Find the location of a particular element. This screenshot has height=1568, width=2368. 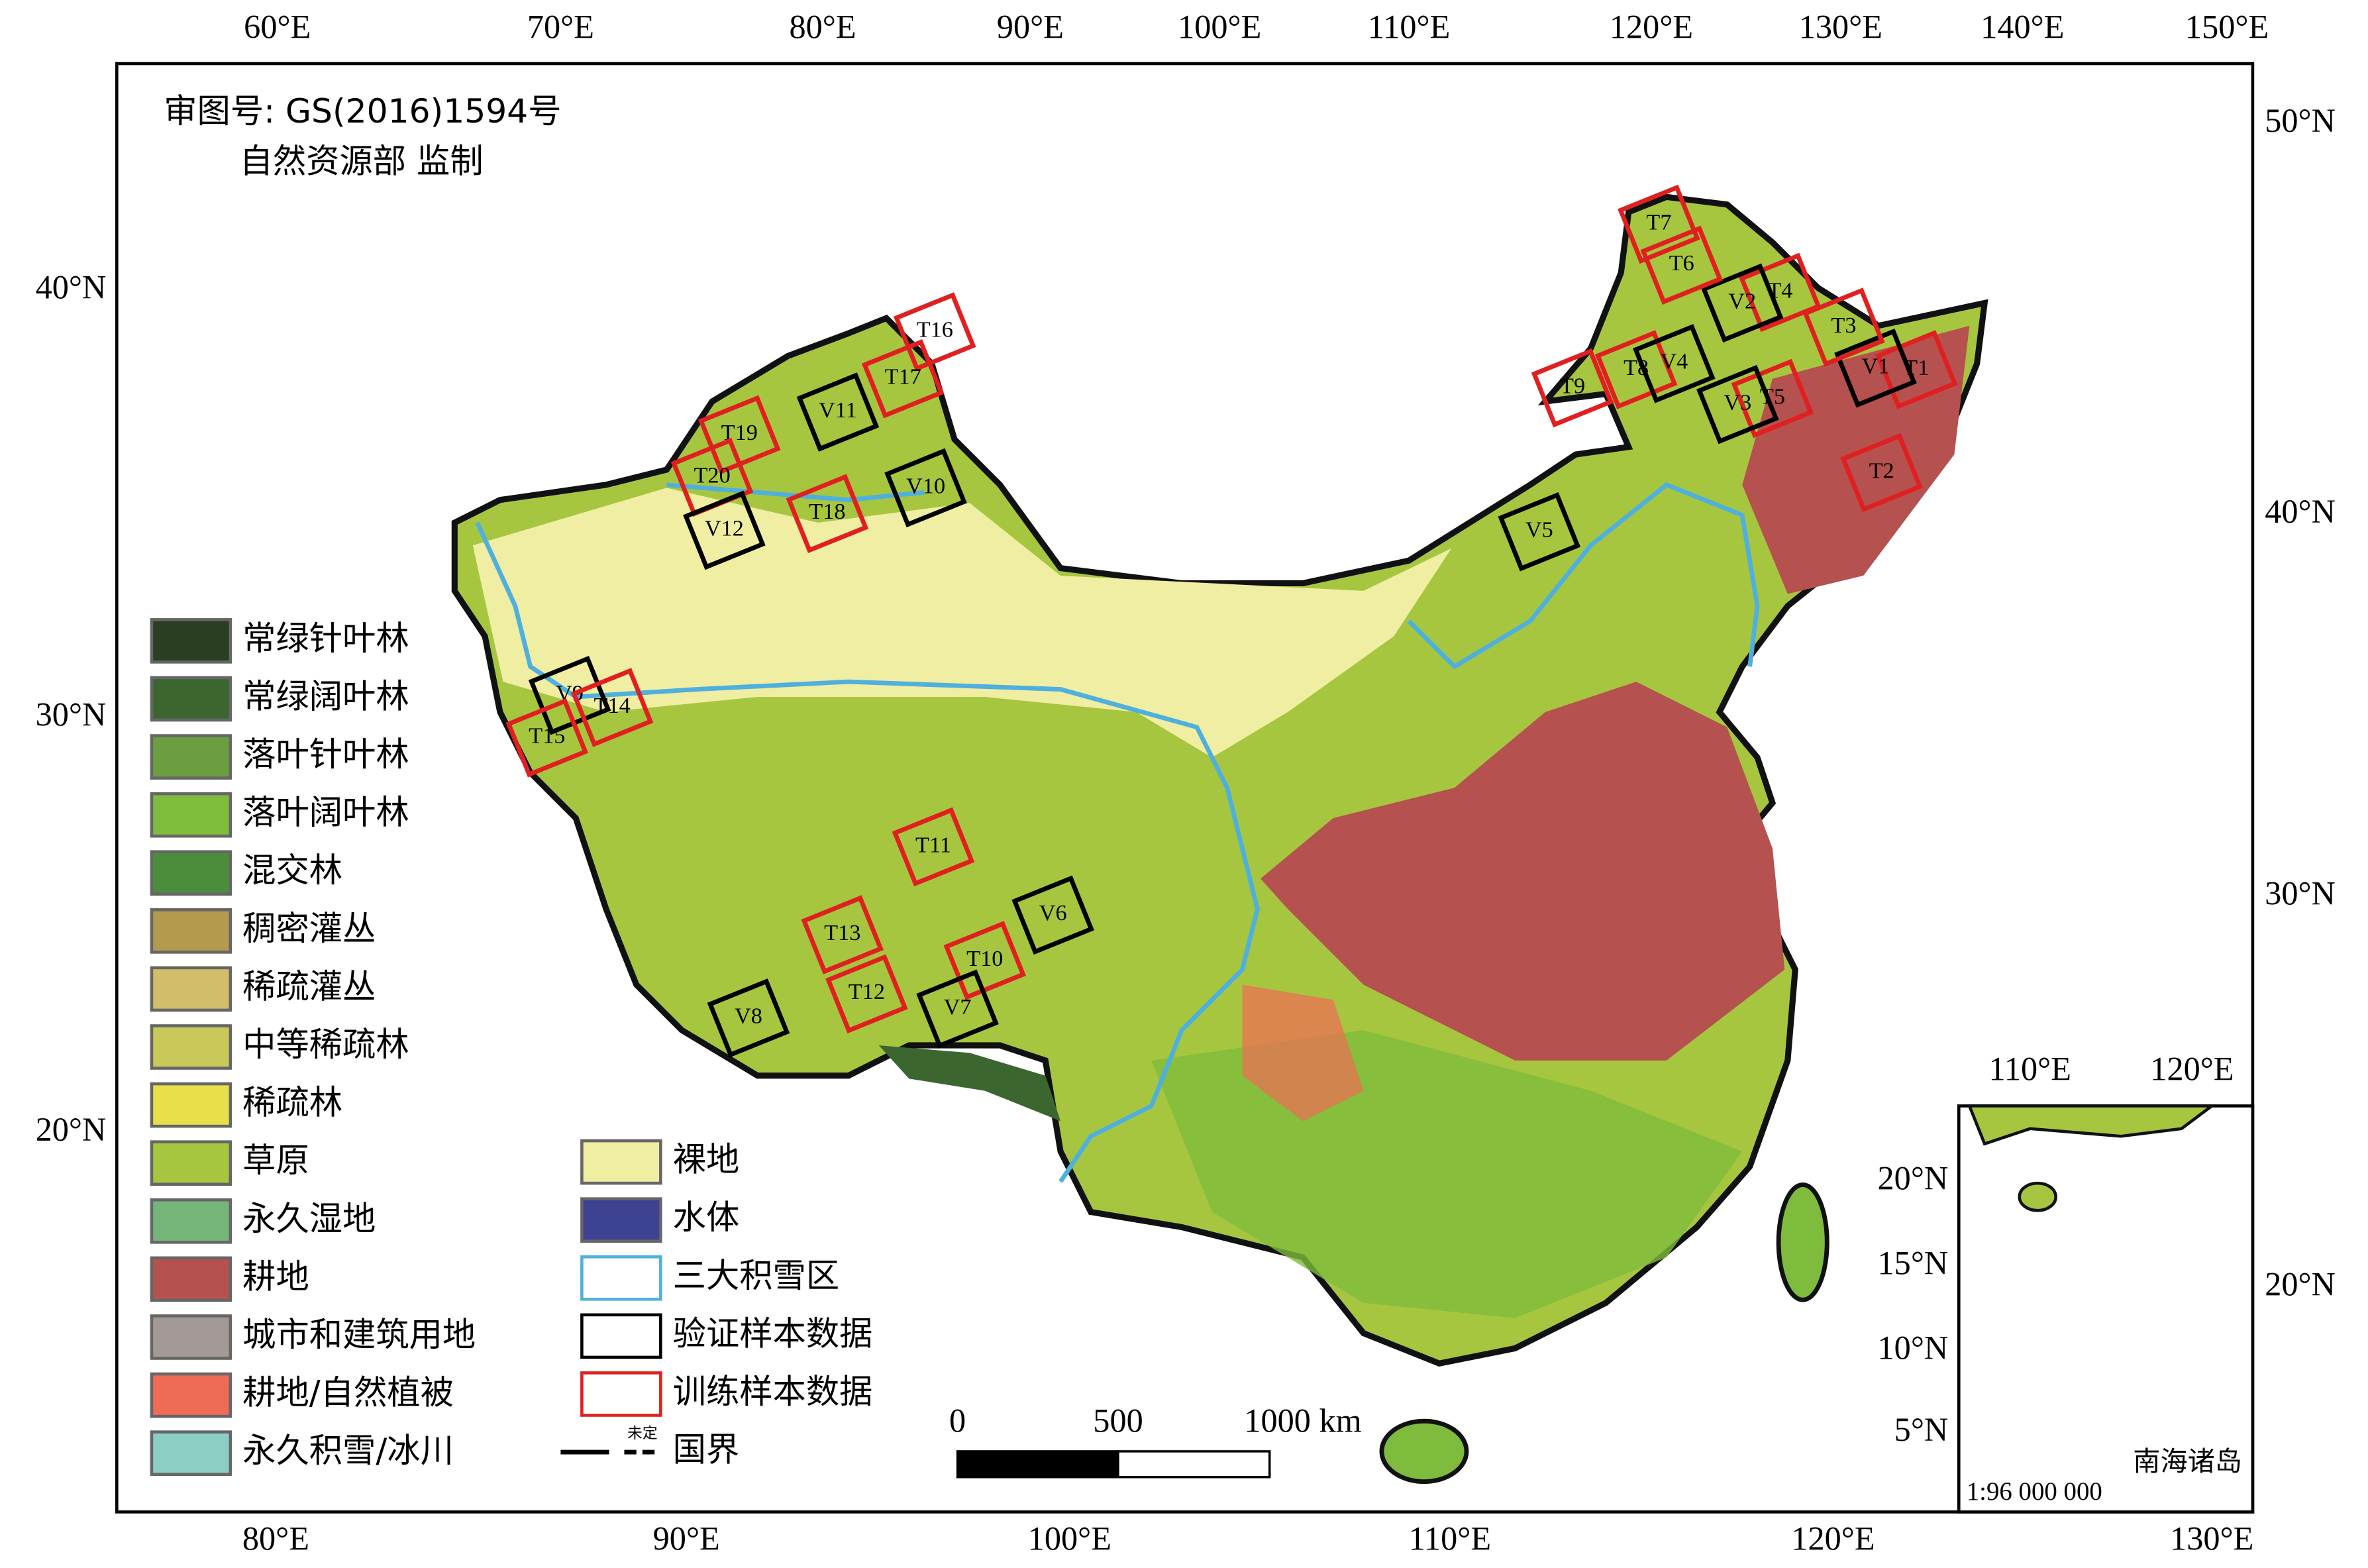

top-tick-label: 70°E is located at coordinates (561, 26).